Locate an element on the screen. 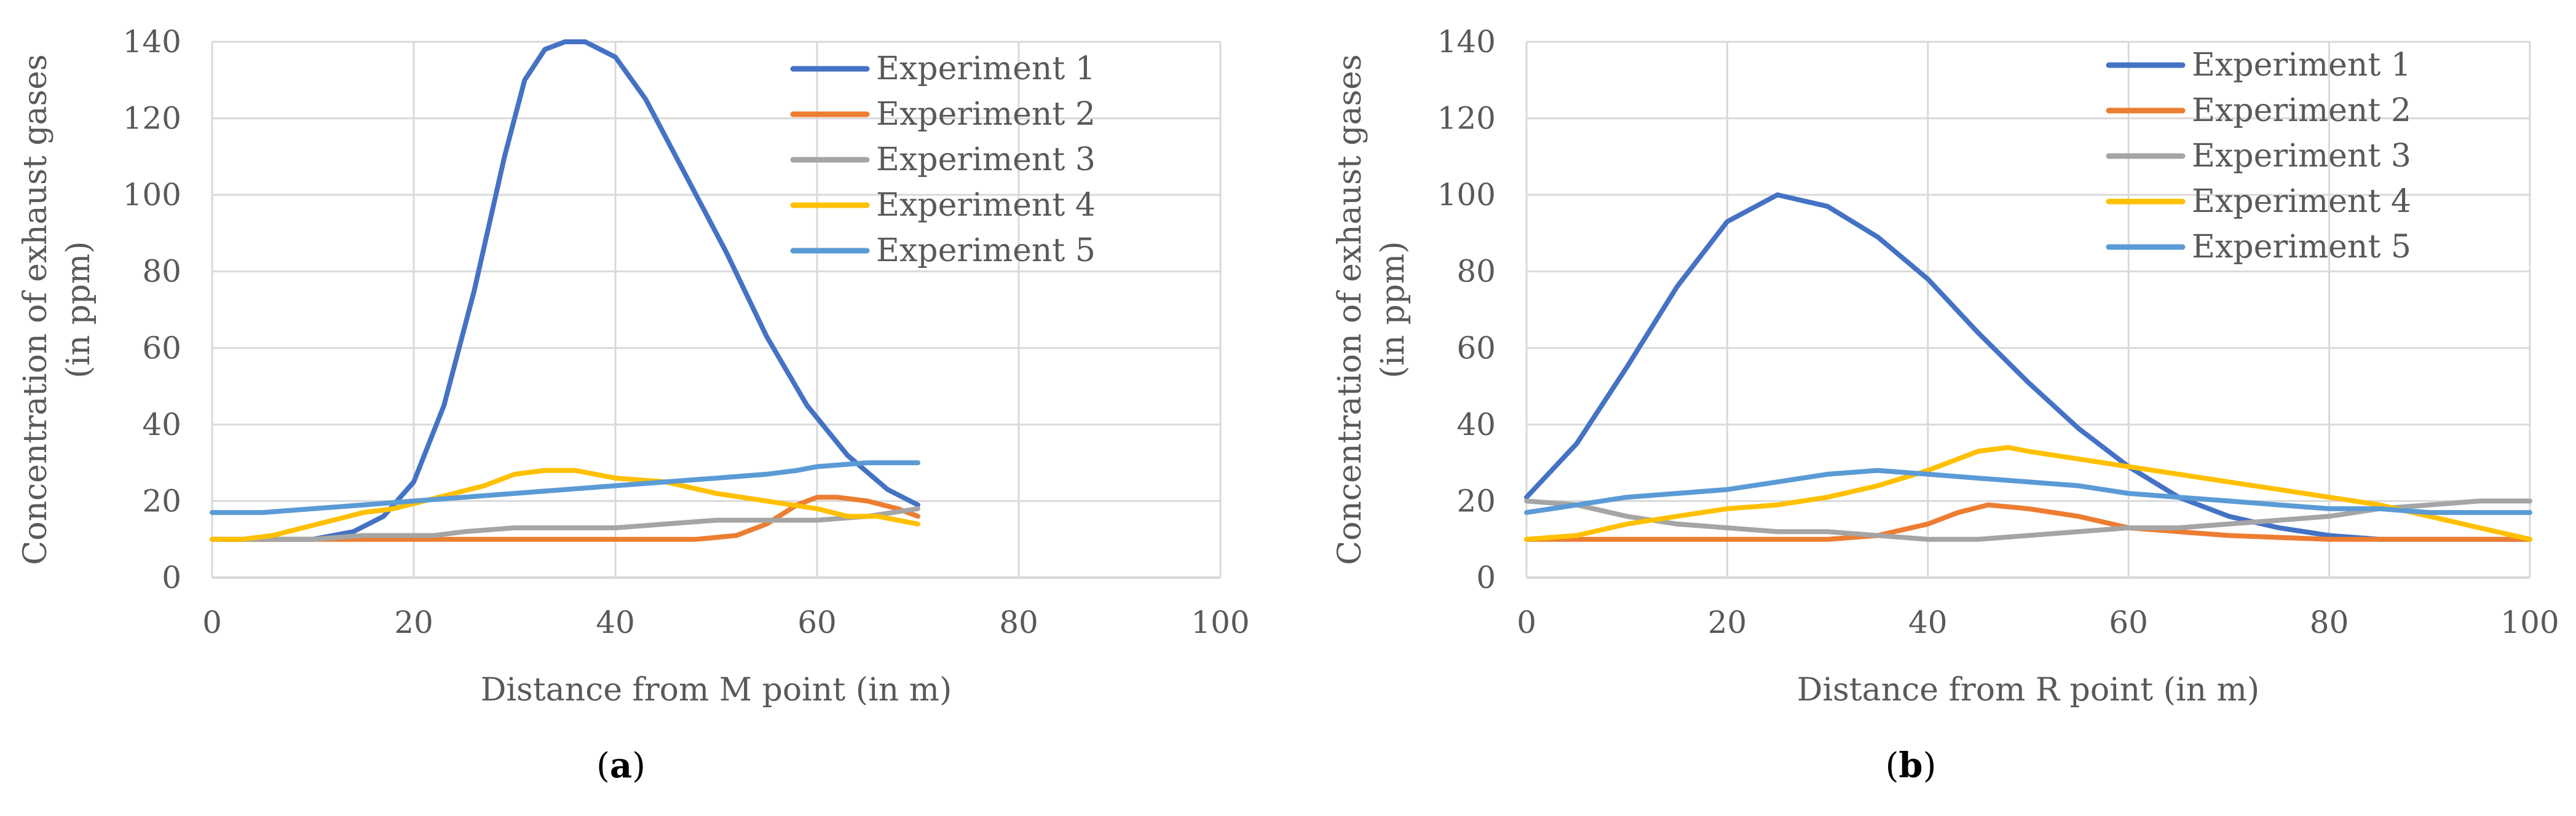 The height and width of the screenshot is (816, 2576). panel-caption: (a) is located at coordinates (621, 765).